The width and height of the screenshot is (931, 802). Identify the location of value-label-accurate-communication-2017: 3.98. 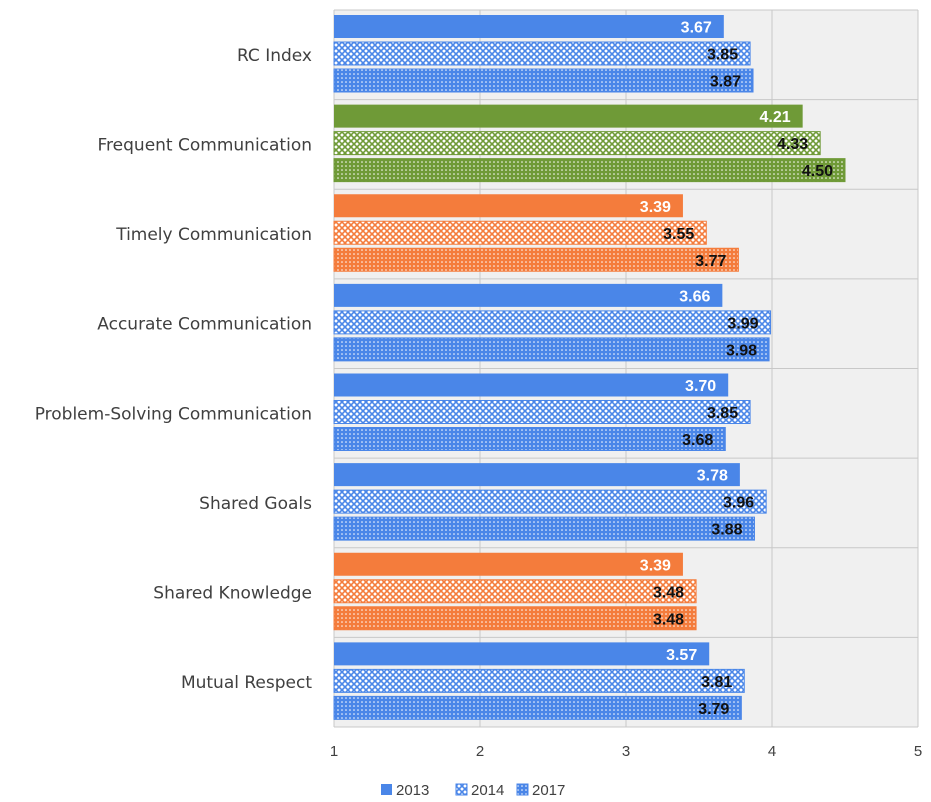
(741, 350).